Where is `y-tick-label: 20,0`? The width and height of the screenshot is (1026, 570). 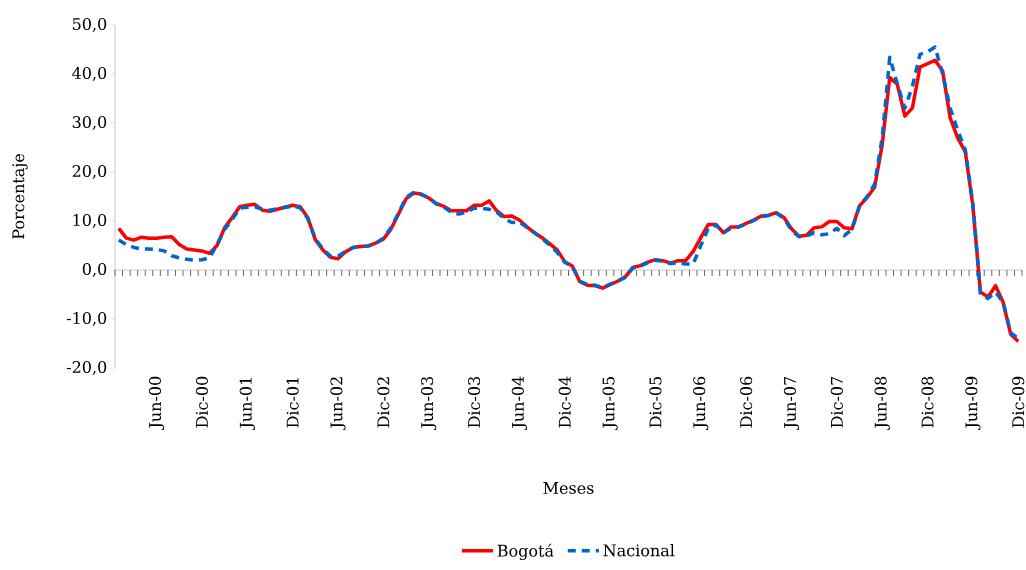
y-tick-label: 20,0 is located at coordinates (89, 172).